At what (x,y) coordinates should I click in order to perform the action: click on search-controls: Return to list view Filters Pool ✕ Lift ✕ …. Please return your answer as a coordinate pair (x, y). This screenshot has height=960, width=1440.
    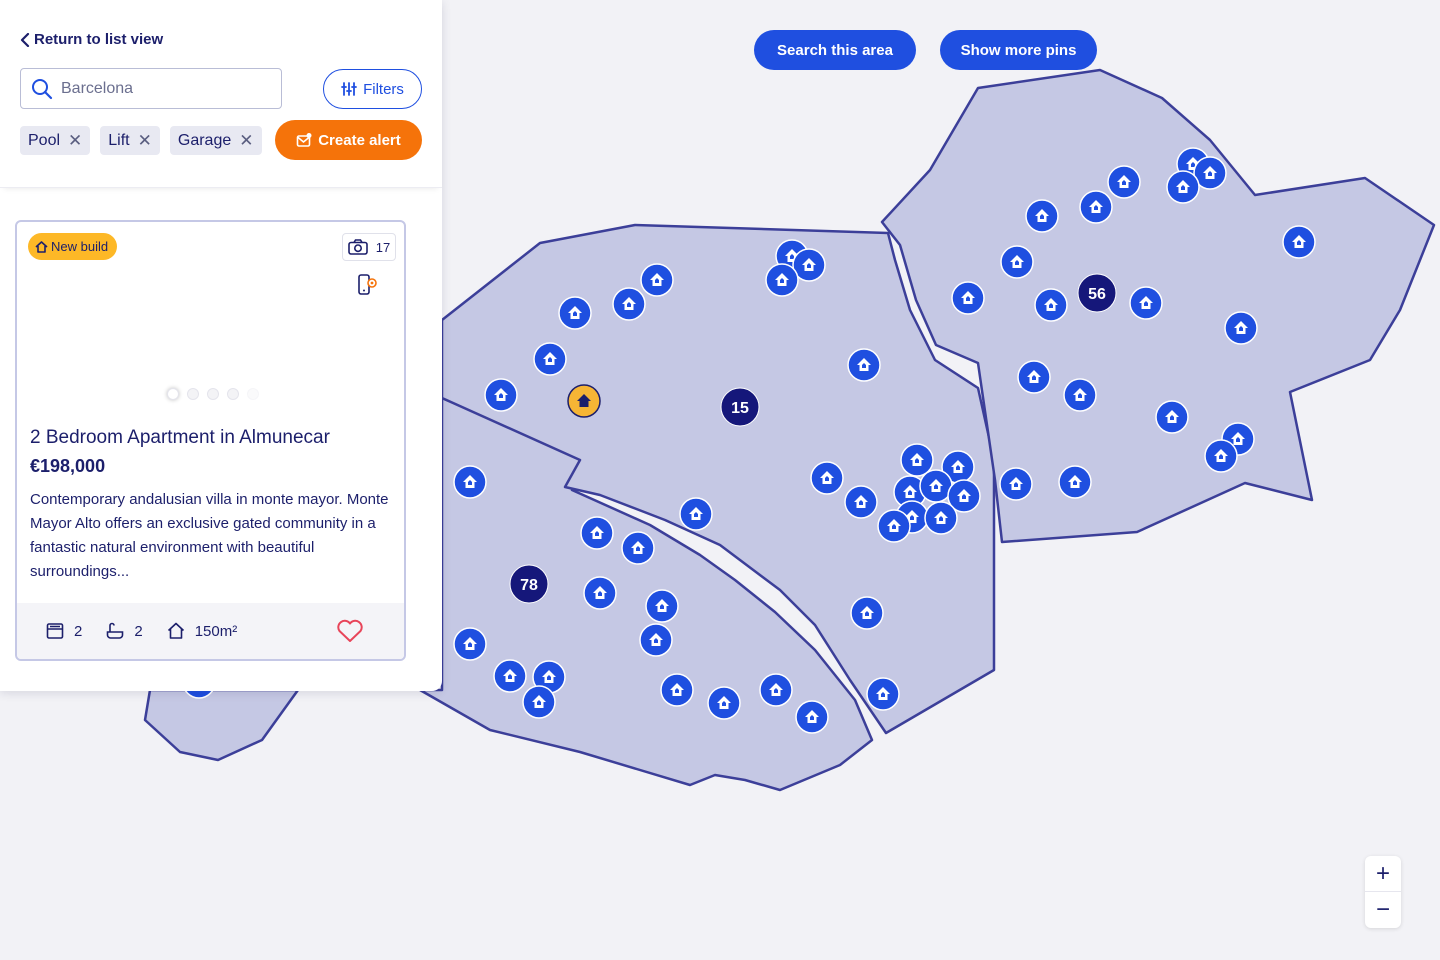
    Looking at the image, I should click on (221, 94).